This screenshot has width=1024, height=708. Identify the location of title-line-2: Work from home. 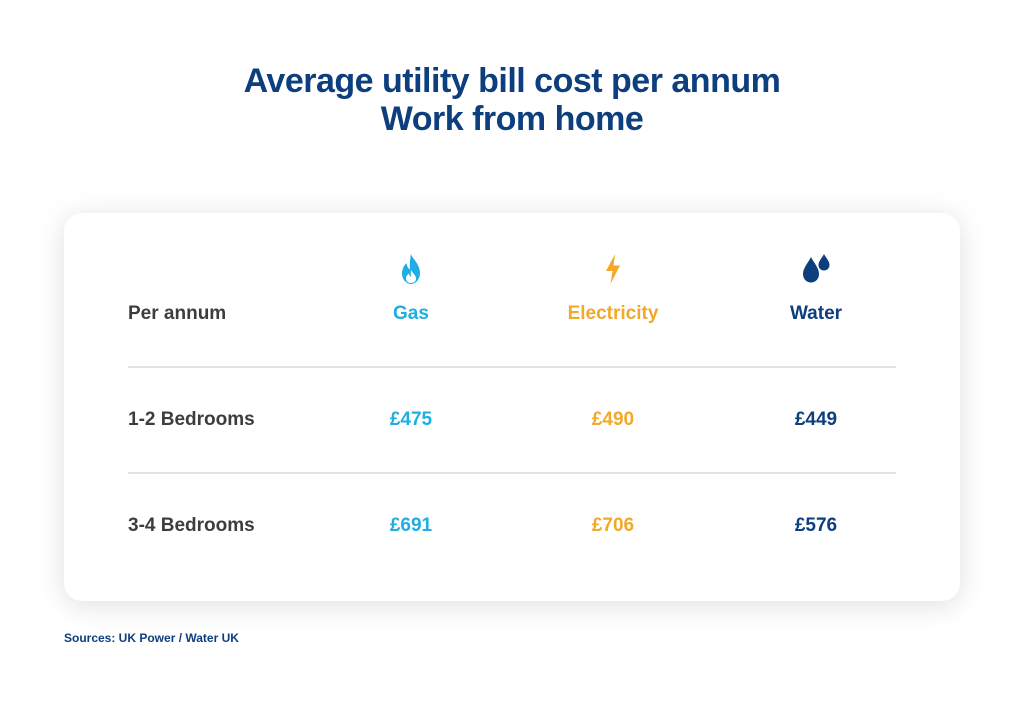
(512, 119).